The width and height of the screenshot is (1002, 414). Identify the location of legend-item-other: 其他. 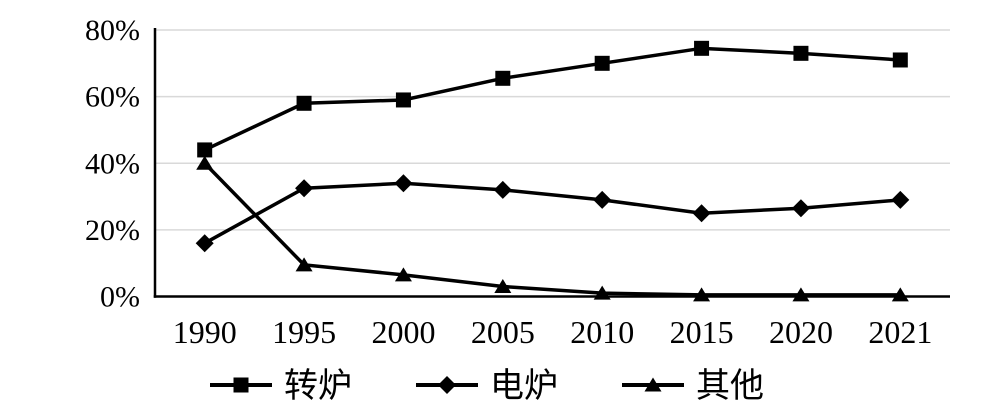
(693, 386).